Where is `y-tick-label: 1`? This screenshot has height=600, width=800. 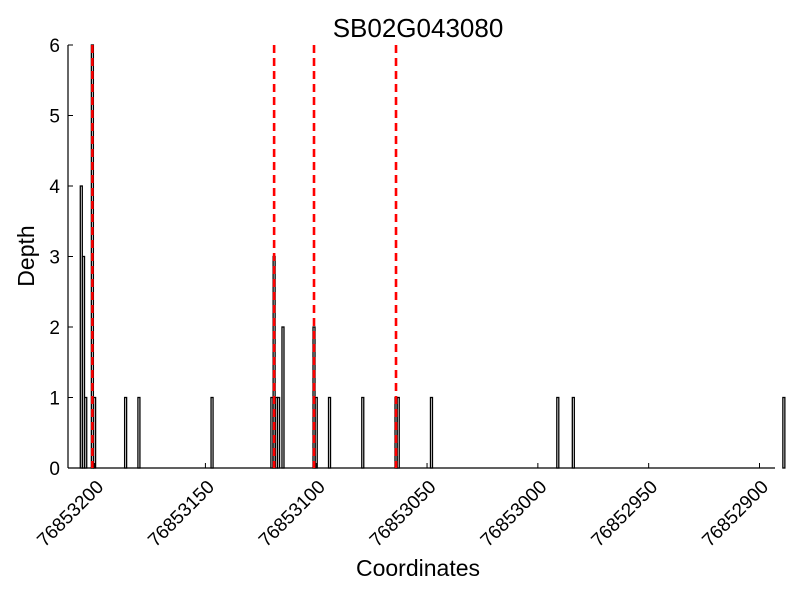 y-tick-label: 1 is located at coordinates (54, 399).